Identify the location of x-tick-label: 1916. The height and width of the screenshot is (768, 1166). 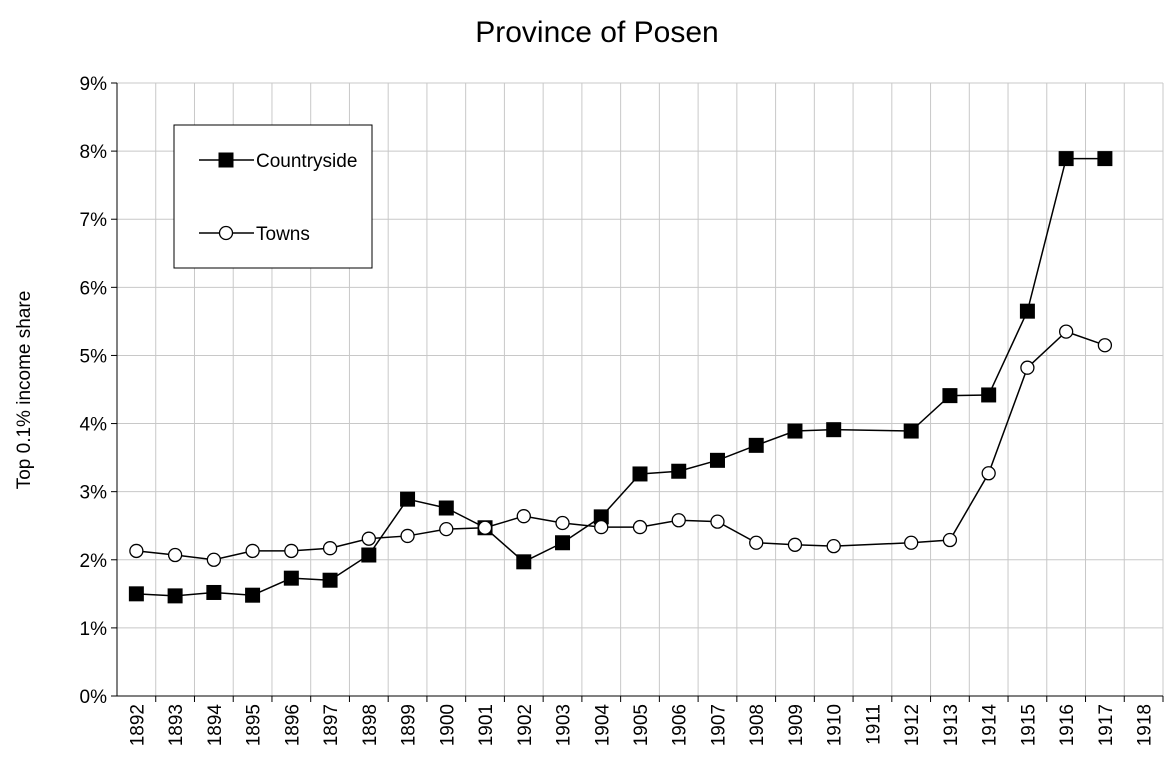
(1067, 725).